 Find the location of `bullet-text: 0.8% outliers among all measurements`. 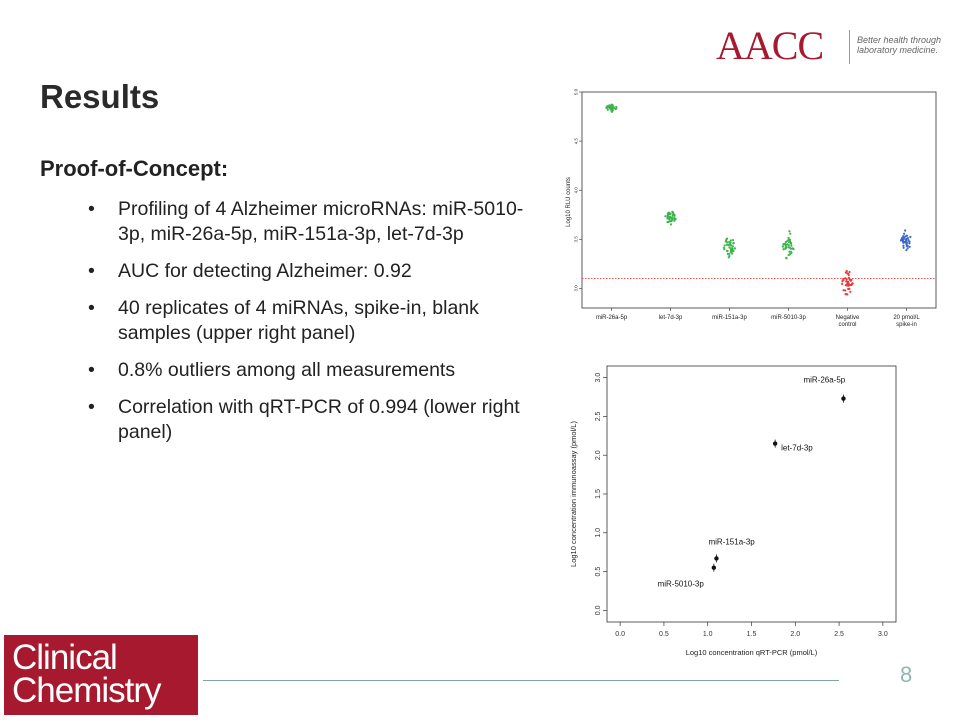

bullet-text: 0.8% outliers among all measurements is located at coordinates (287, 370).